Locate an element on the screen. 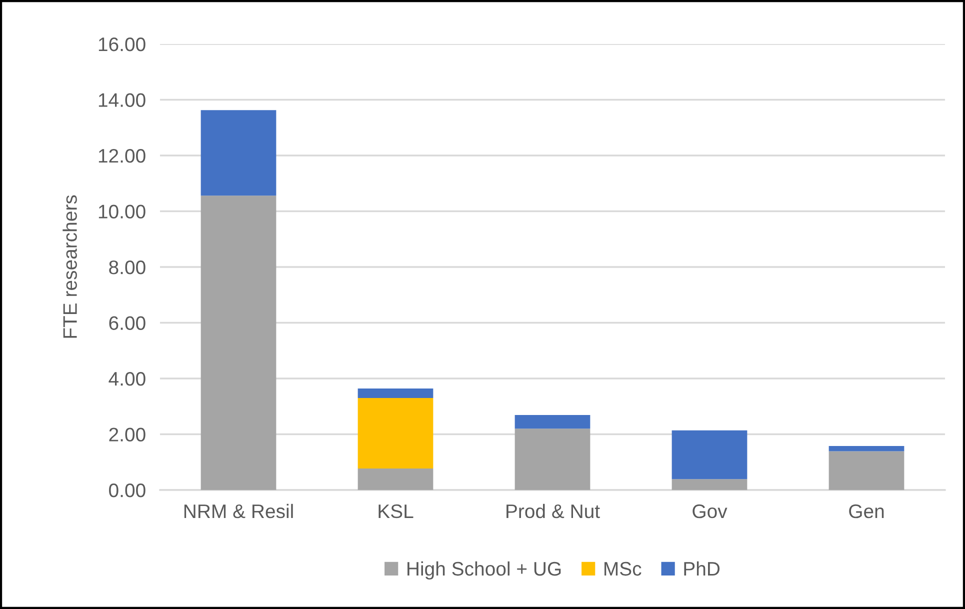 This screenshot has height=609, width=965. y-tick-label: 16.00 is located at coordinates (122, 44).